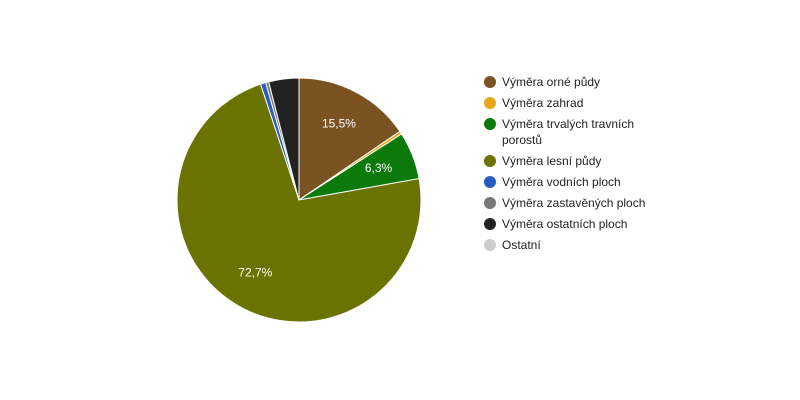 This screenshot has width=800, height=400. I want to click on legend-item: Výměra vodních ploch, so click(579, 182).